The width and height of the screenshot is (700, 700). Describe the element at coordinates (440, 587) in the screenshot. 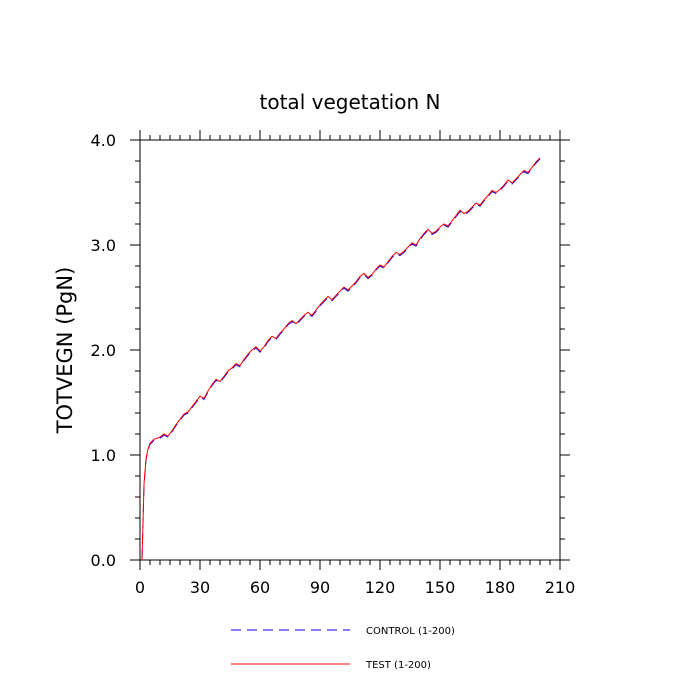

I see `x-tick-label: 150` at that location.